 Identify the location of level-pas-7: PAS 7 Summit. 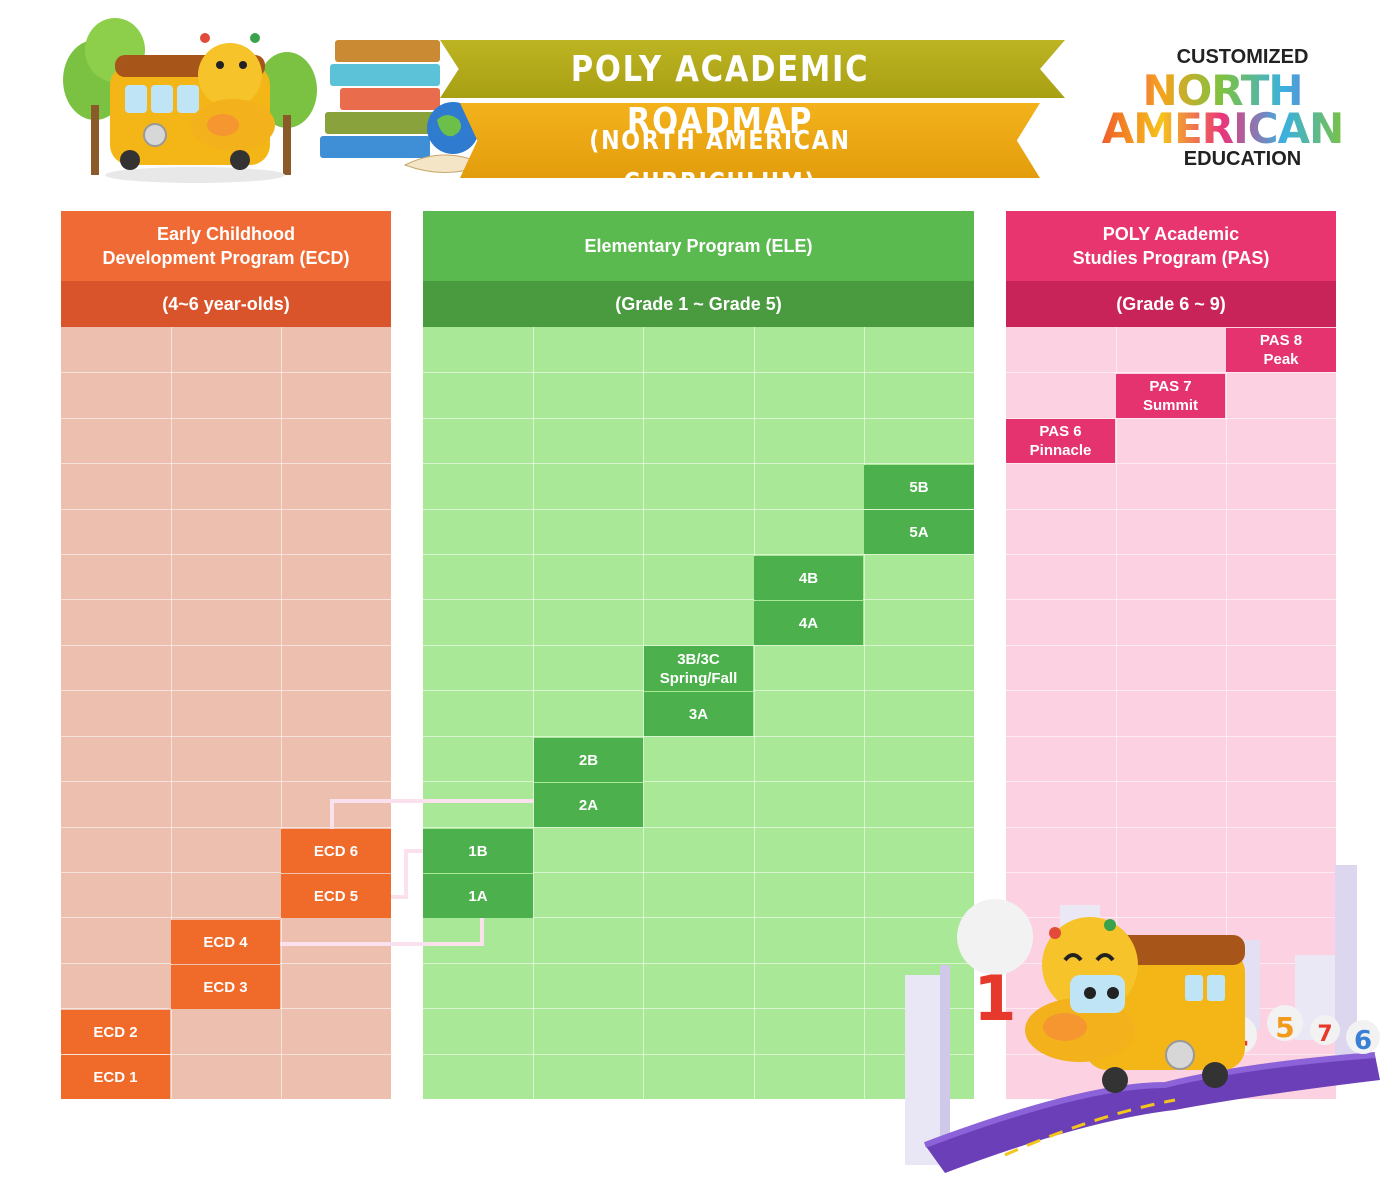
(1170, 396).